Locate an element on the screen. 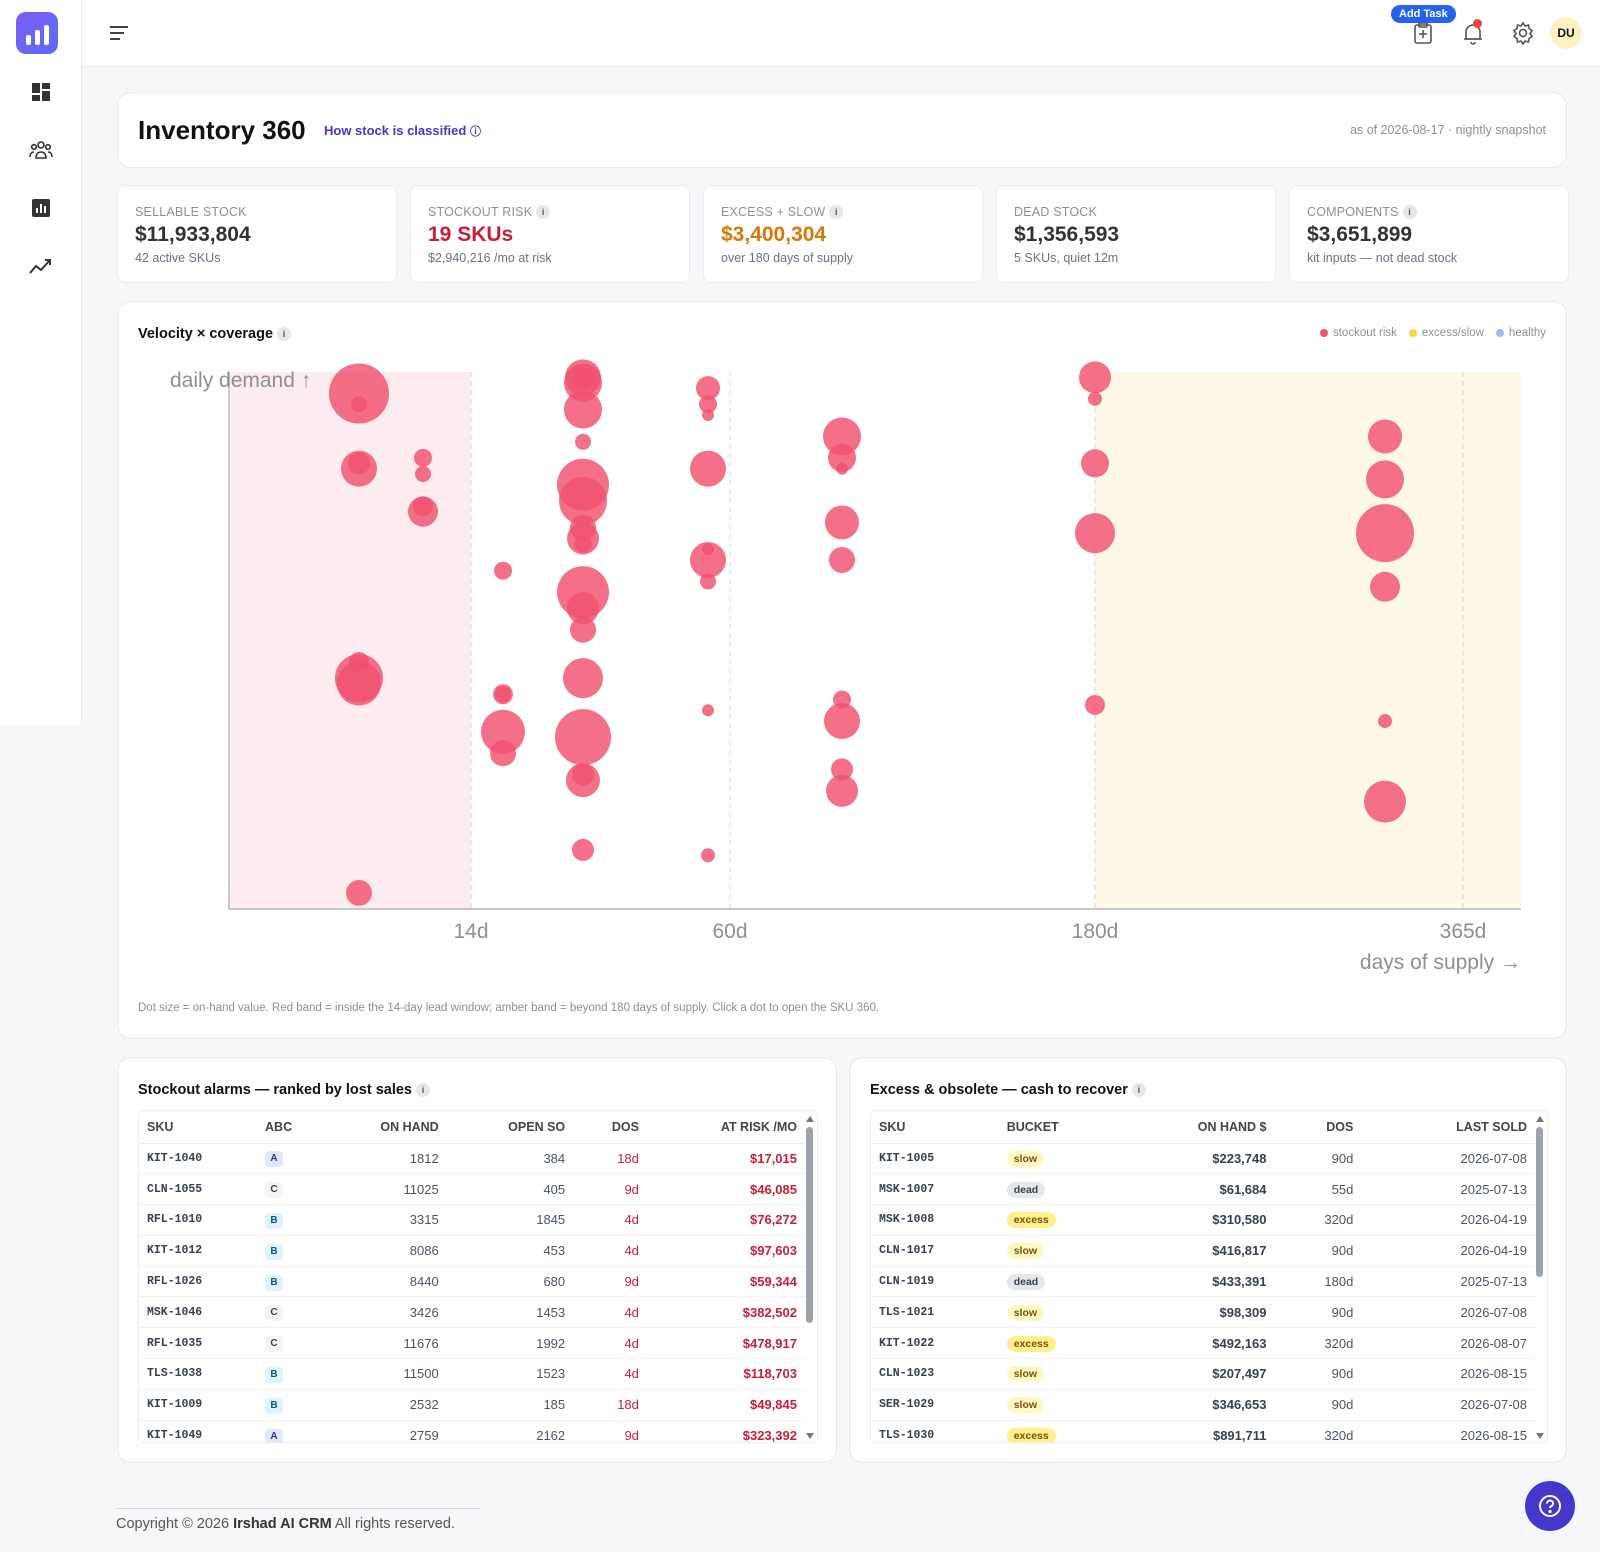  dashboard-icon is located at coordinates (41, 92).